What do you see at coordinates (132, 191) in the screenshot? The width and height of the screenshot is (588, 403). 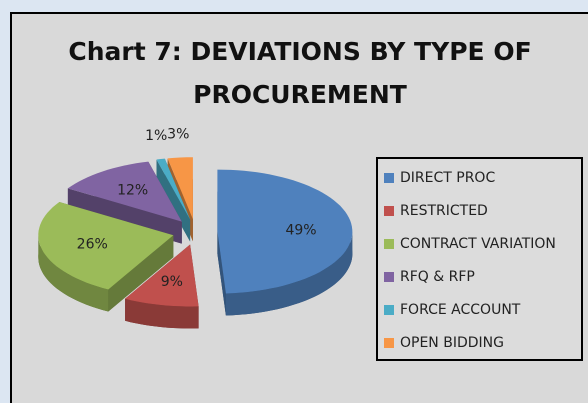 I see `data-label: 12%` at bounding box center [132, 191].